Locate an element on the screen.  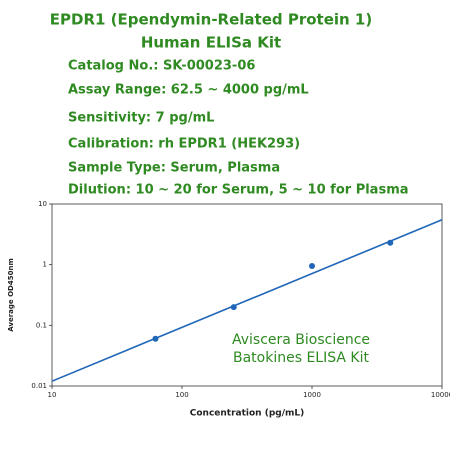
annotation: Batokines ELISA Kit is located at coordinates (301, 358).